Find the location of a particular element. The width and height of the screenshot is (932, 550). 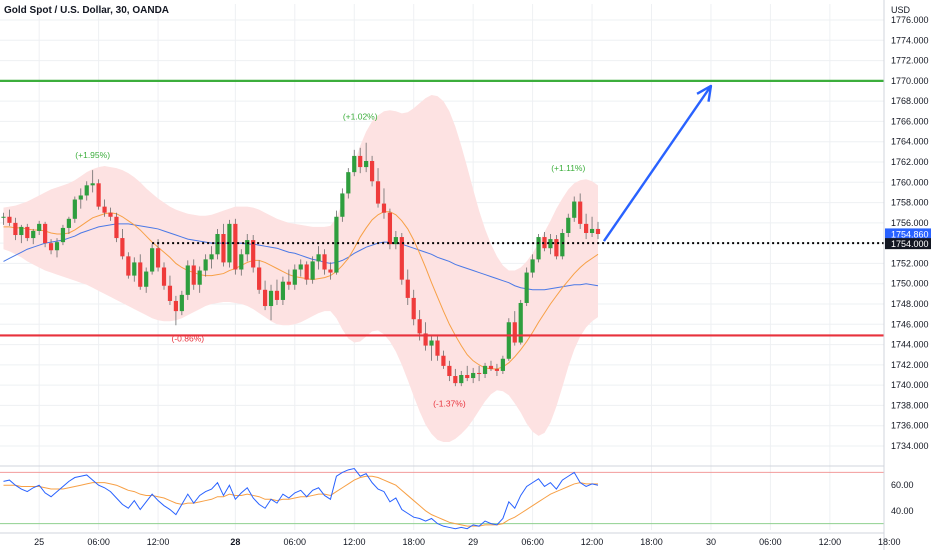

price-tick-label: 1740.000 is located at coordinates (910, 385).